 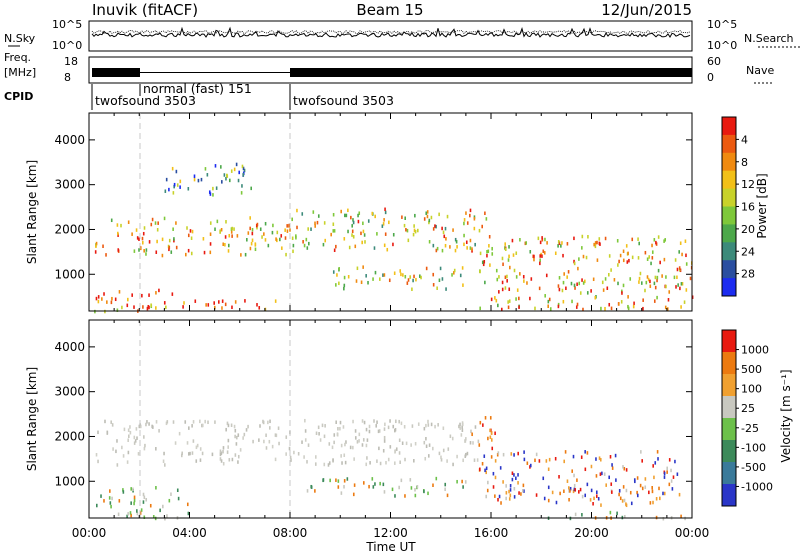 What do you see at coordinates (757, 486) in the screenshot?
I see `colorbar-tick-label: -1000` at bounding box center [757, 486].